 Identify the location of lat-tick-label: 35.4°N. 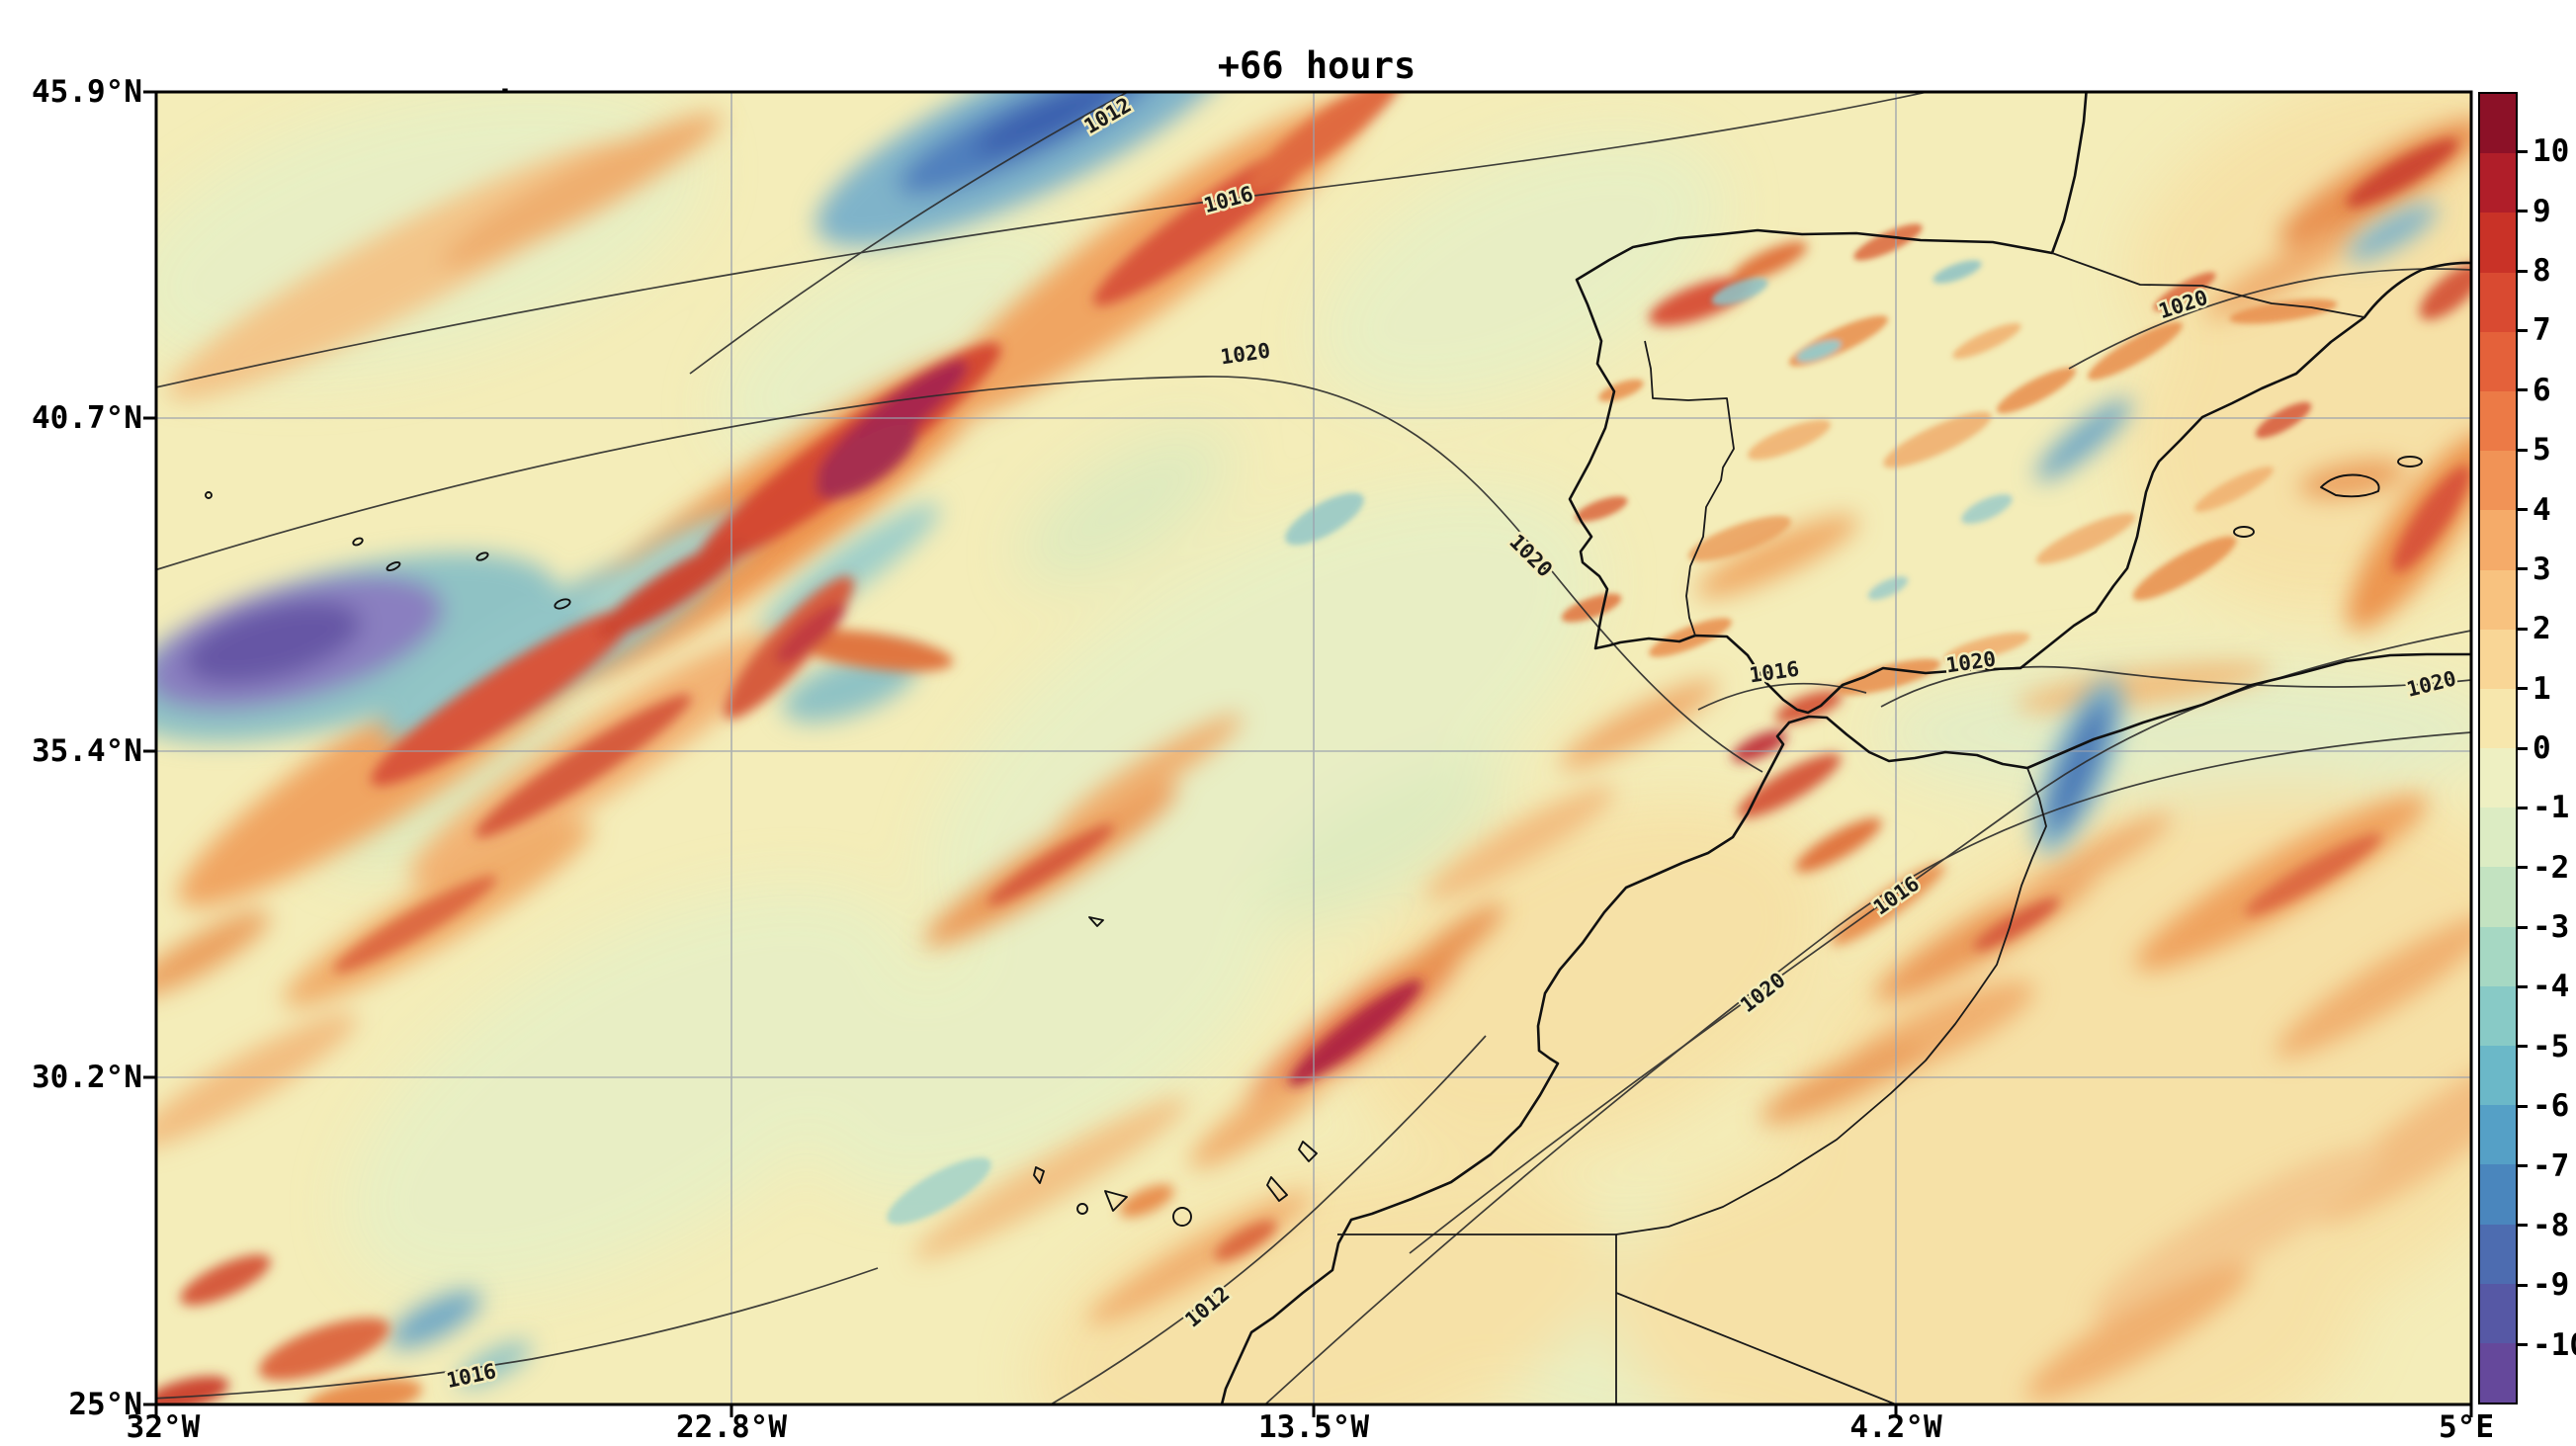
(87, 751).